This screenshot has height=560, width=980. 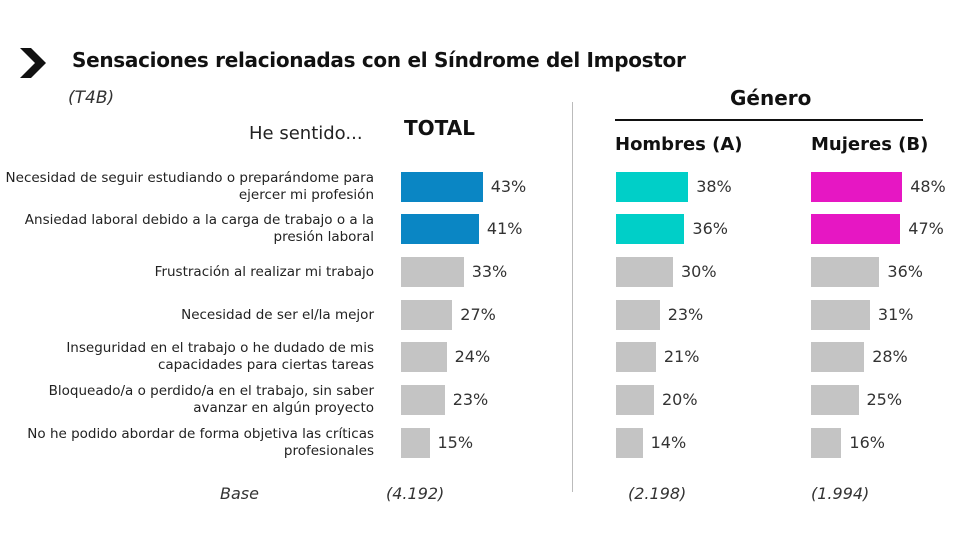 I want to click on group-underline, so click(x=769, y=120).